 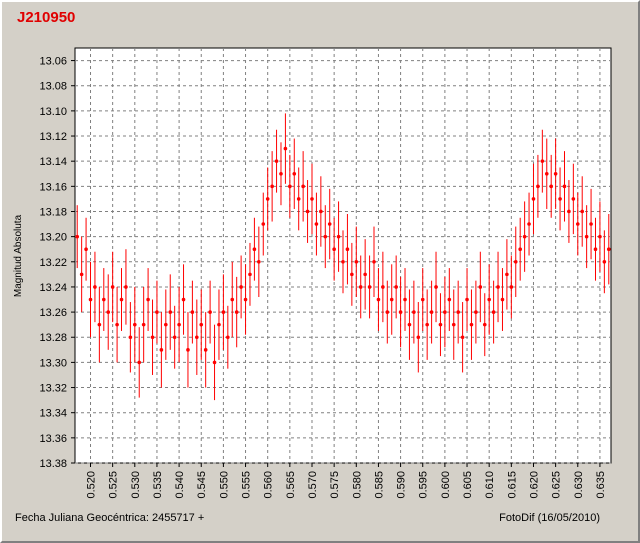 I want to click on x-tick-label: 0.570, so click(x=313, y=485).